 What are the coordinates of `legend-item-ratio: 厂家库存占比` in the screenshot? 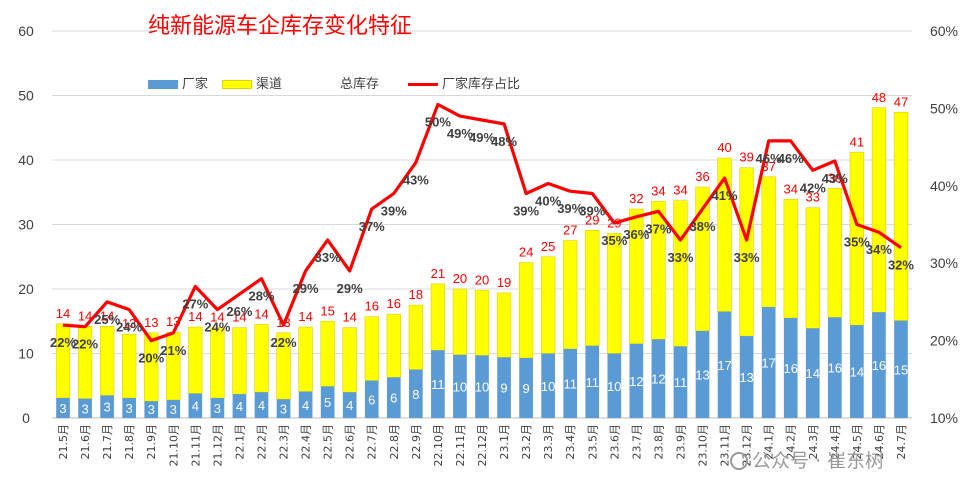 It's located at (464, 85).